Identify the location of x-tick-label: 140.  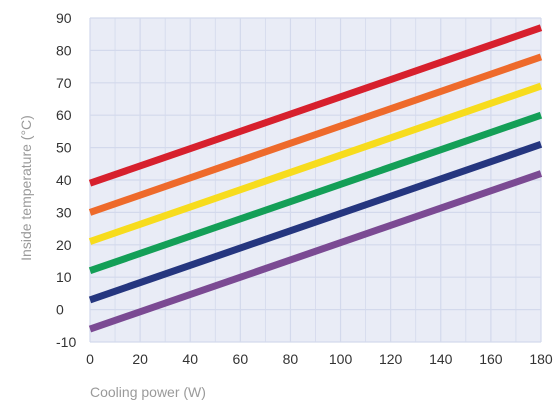
(441, 359).